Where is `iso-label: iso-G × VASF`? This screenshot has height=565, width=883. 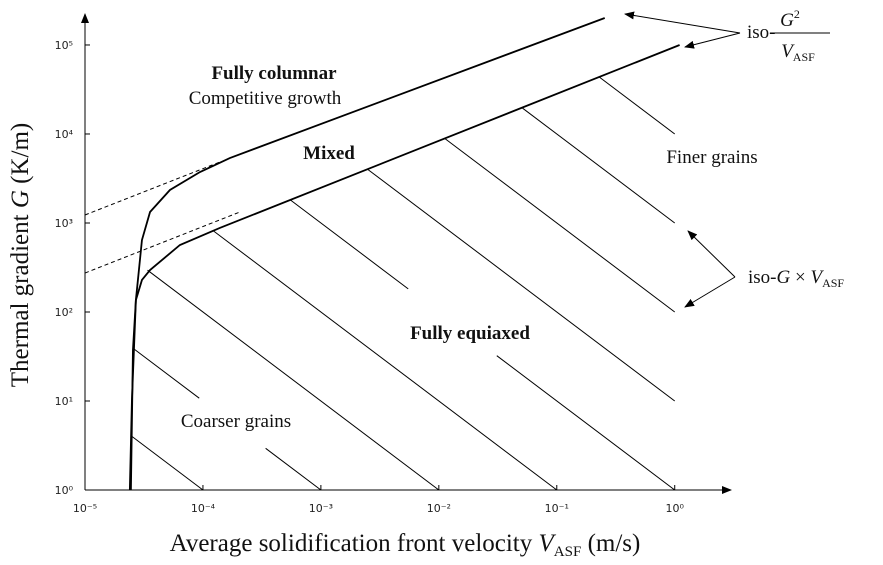
iso-label: iso-G × VASF is located at coordinates (796, 278).